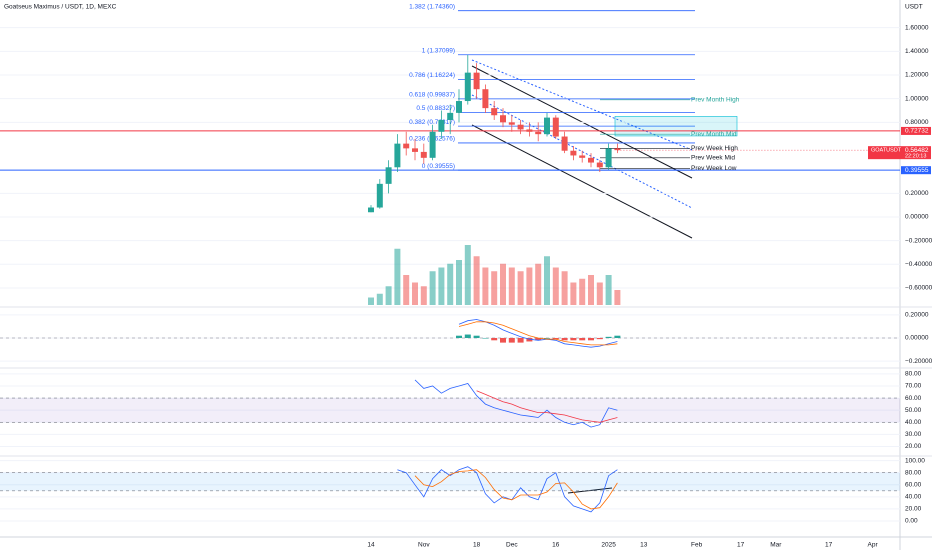  What do you see at coordinates (713, 158) in the screenshot?
I see `session-label: Prev Week Mid` at bounding box center [713, 158].